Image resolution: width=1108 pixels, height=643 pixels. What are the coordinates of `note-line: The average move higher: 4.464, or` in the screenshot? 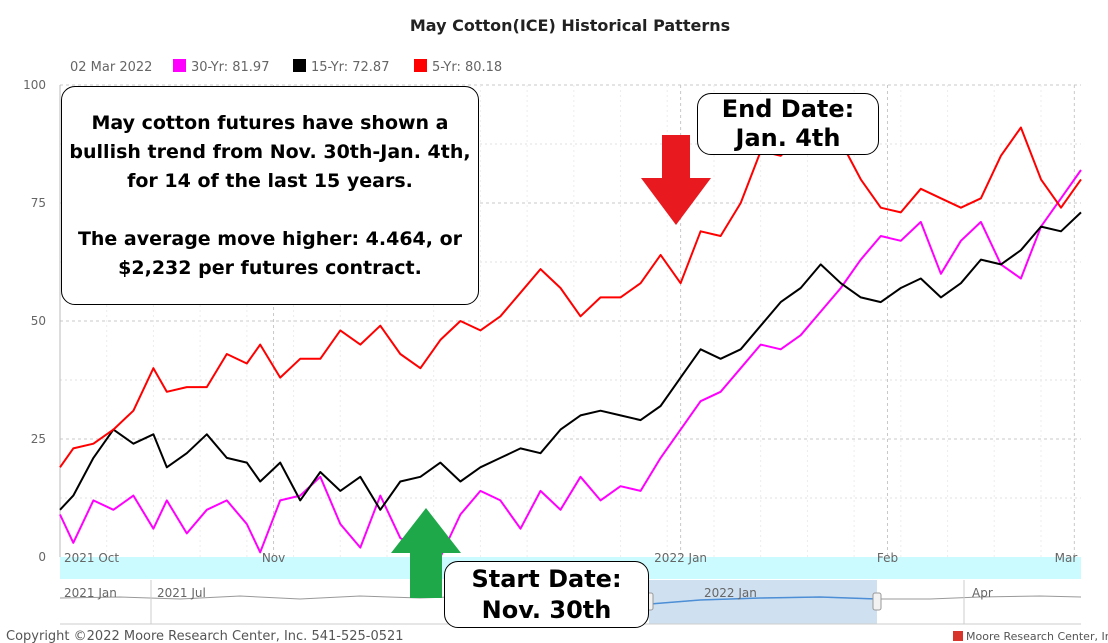 It's located at (270, 238).